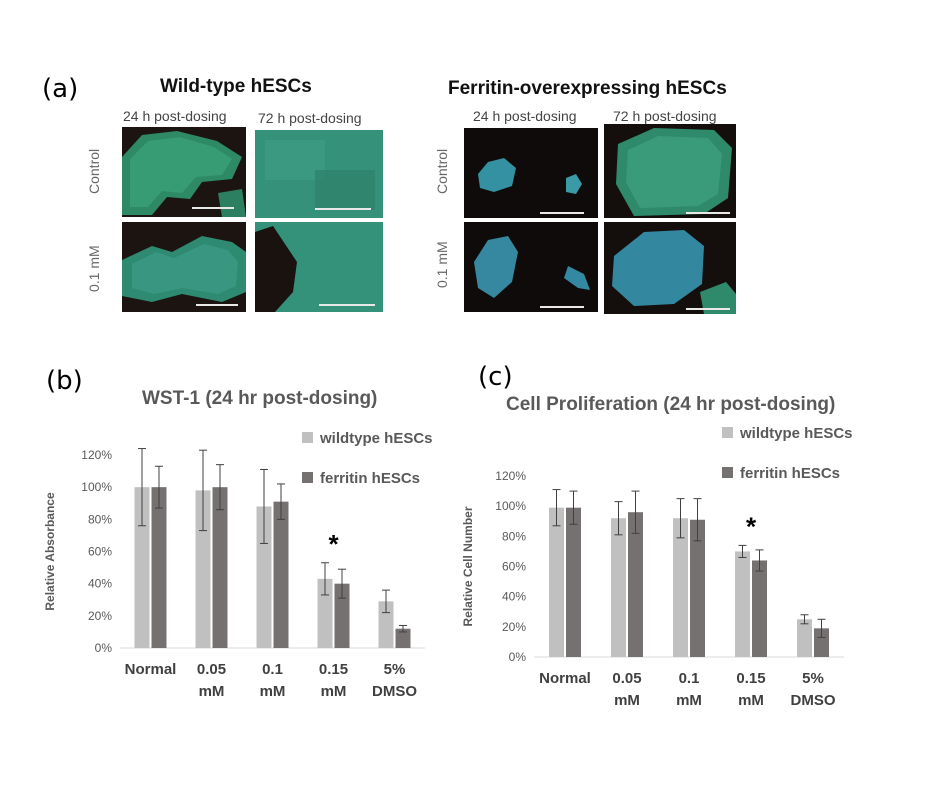 Image resolution: width=936 pixels, height=796 pixels. What do you see at coordinates (442, 264) in the screenshot?
I see `fe-row-01mm: 0.1 mM` at bounding box center [442, 264].